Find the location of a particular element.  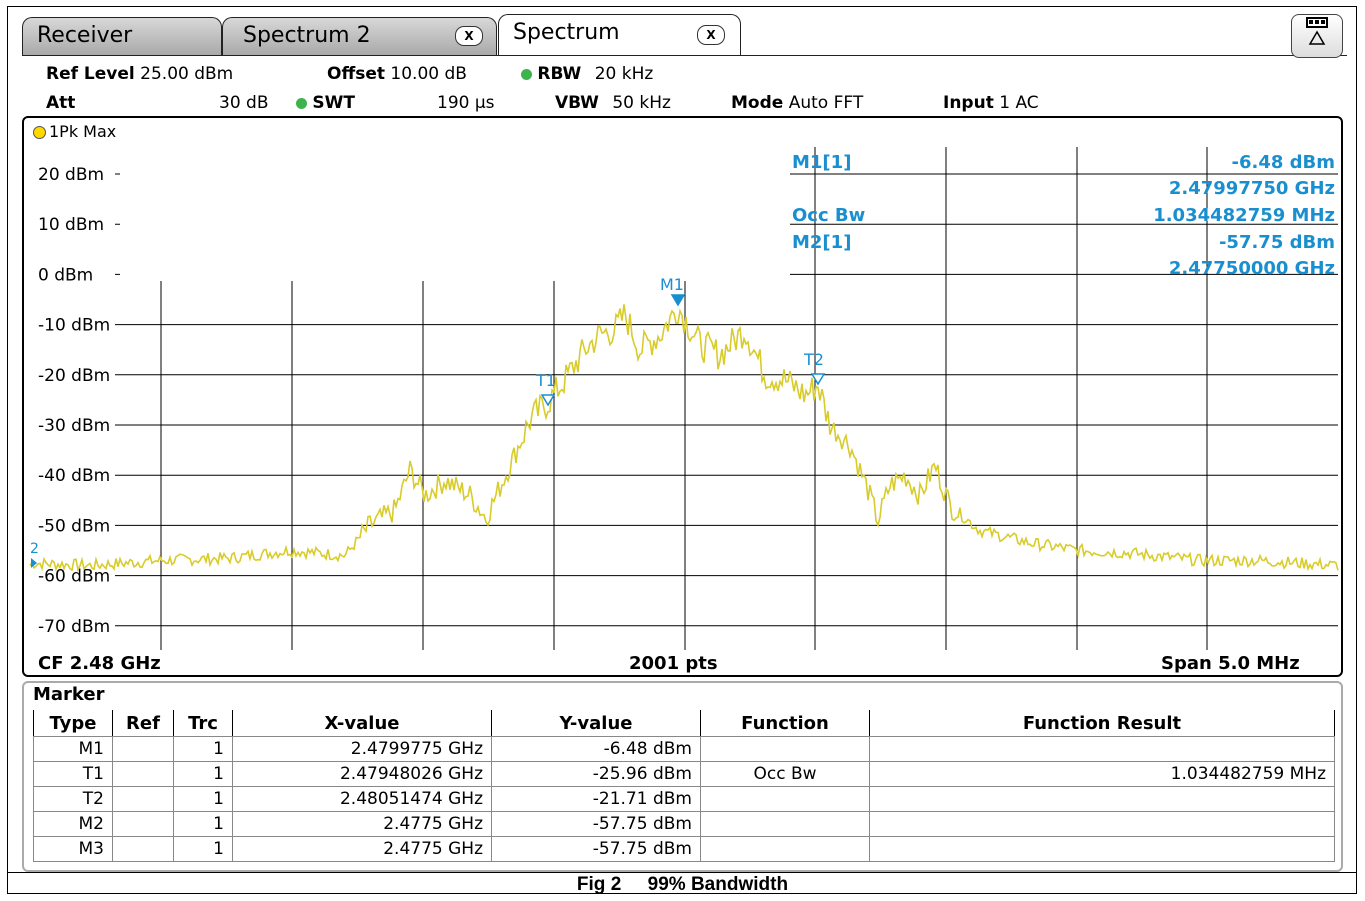

marker-table-row: M1 1 2.4799775 GHz -6.48 dBm is located at coordinates (684, 749).